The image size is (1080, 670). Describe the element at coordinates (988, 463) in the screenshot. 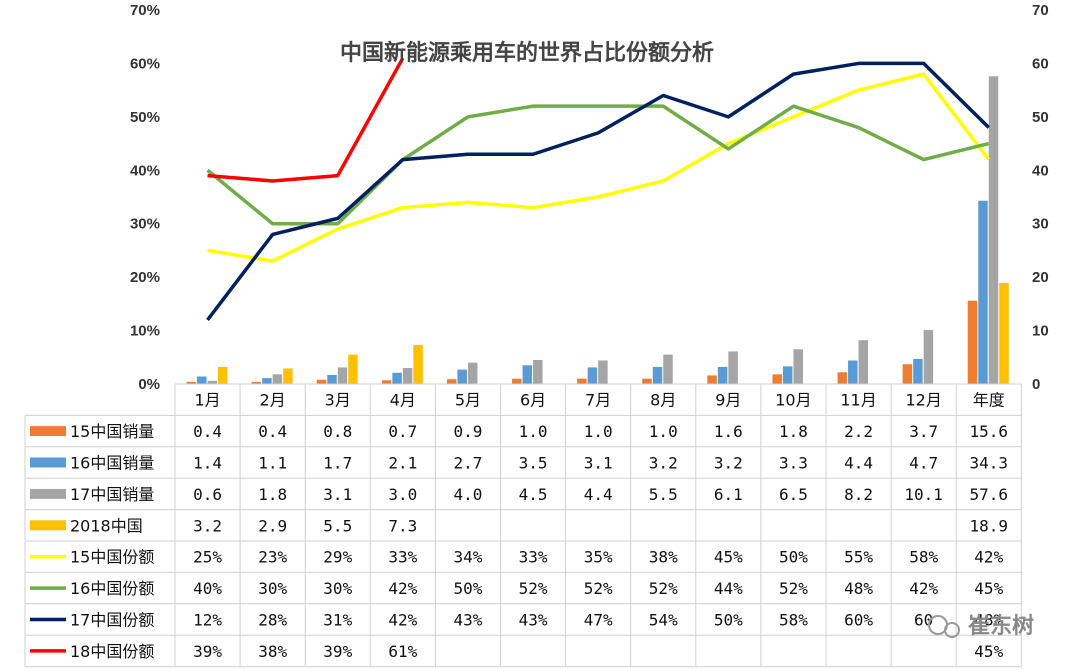

I see `table-cell: 34.3` at that location.